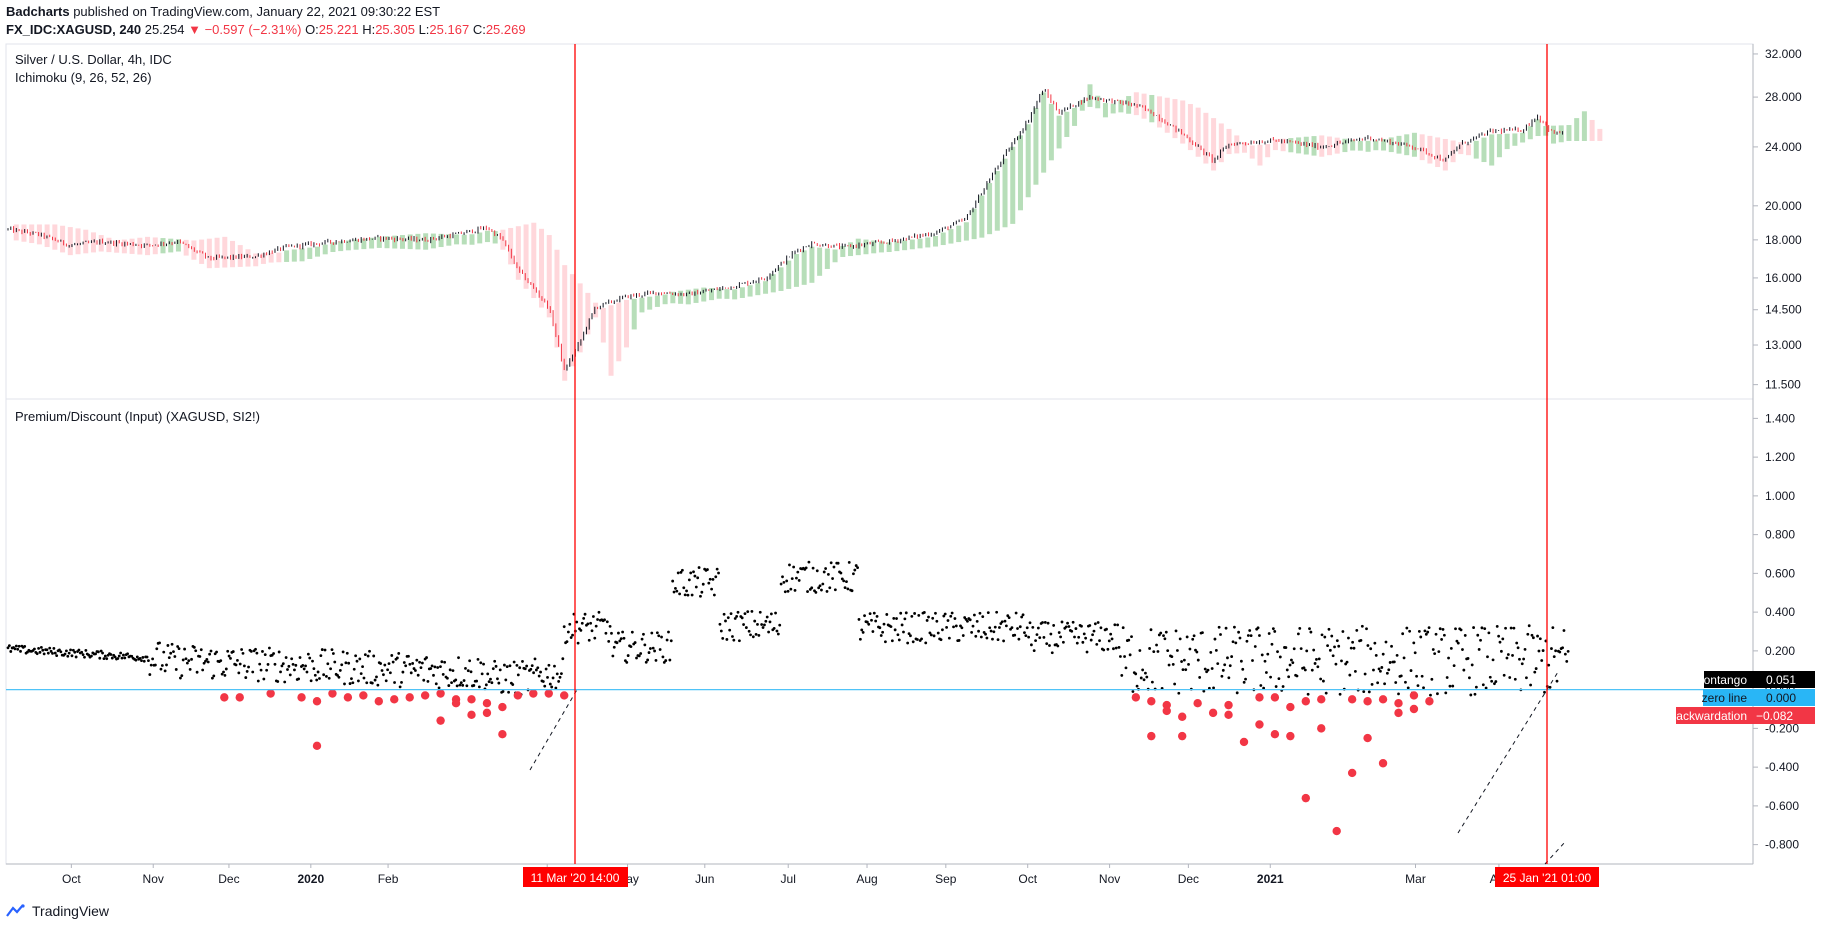  Describe the element at coordinates (1780, 418) in the screenshot. I see `osc-y-tick-label: 1.400` at that location.